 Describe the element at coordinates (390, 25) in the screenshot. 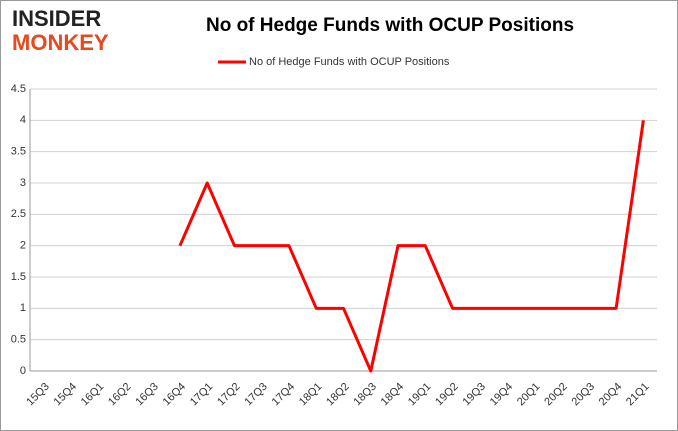

I see `chart-title: No of Hedge Funds with OCUP Positions` at that location.